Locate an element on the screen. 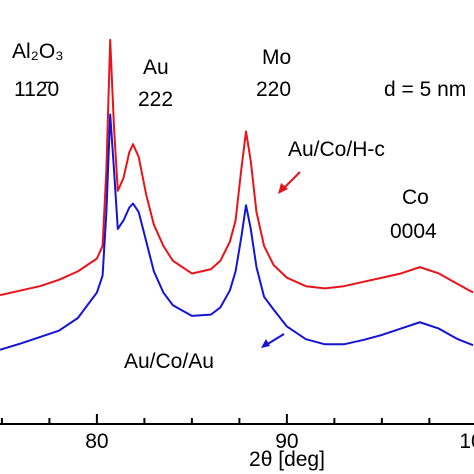  annotation: 220 is located at coordinates (273, 89).